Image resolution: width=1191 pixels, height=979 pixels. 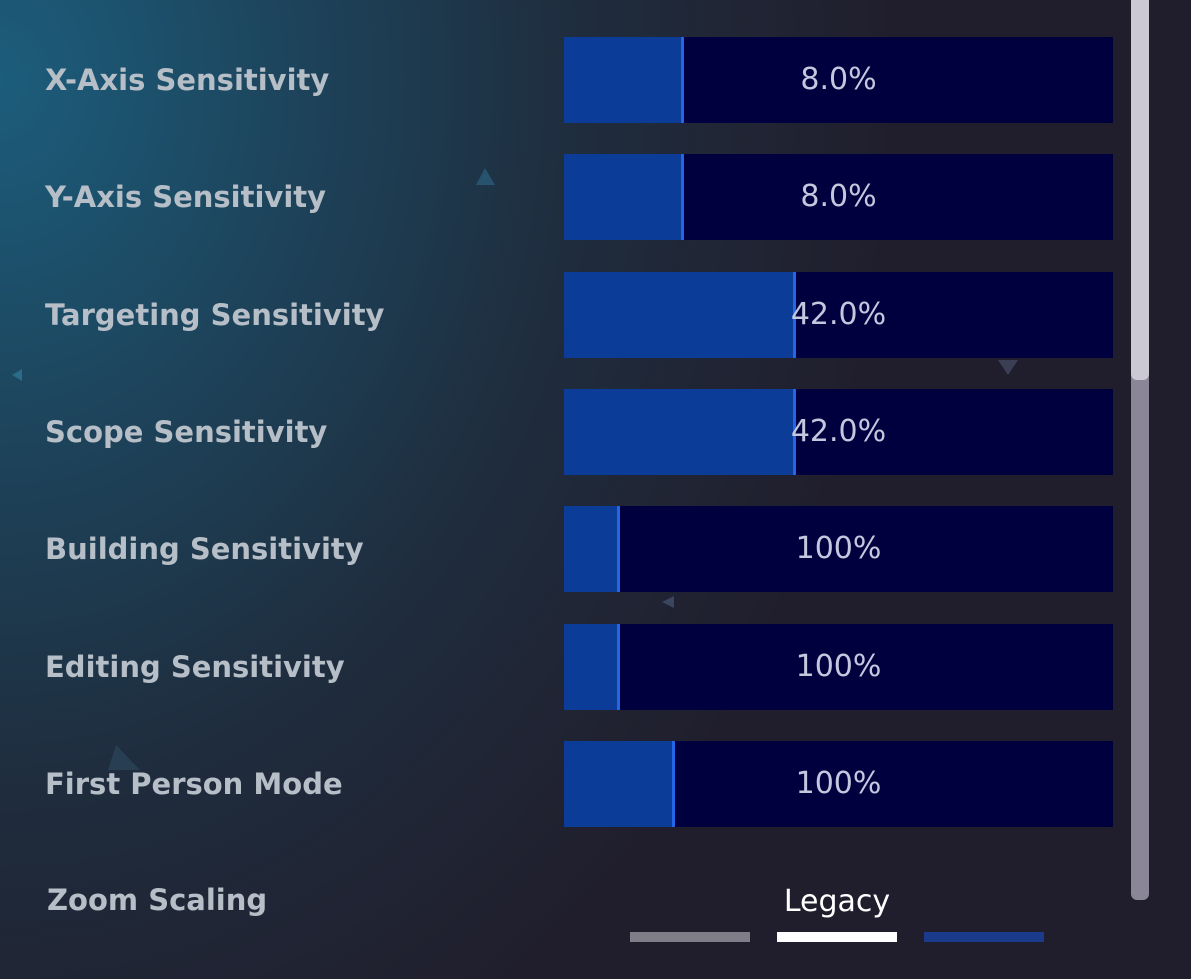 What do you see at coordinates (194, 783) in the screenshot?
I see `setting-label: First Person Mode` at bounding box center [194, 783].